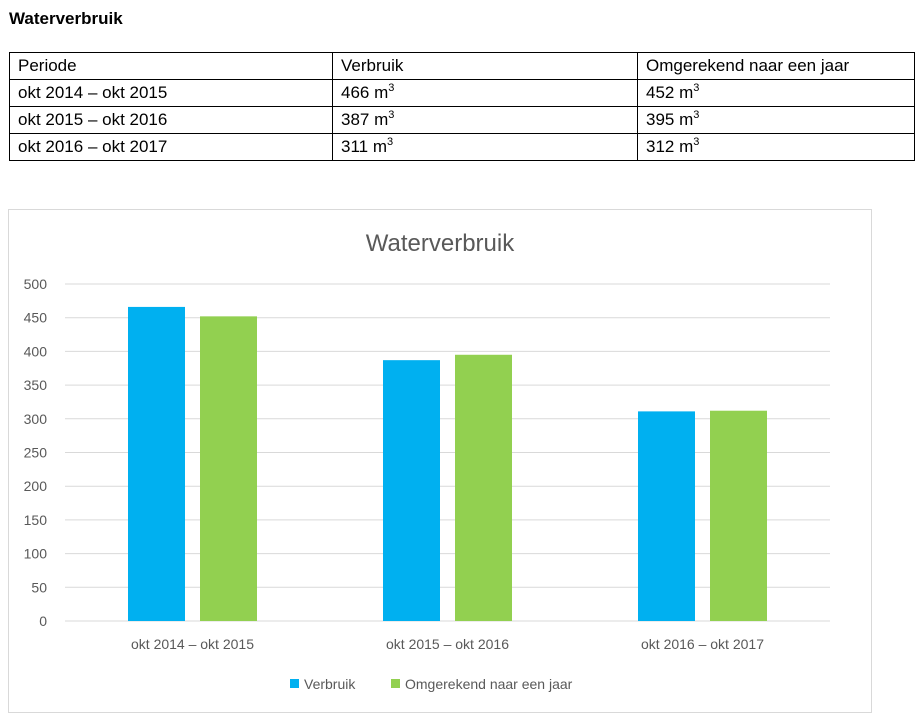 This screenshot has width=924, height=727. I want to click on x-tick-label: okt 2015 – okt 2016, so click(447, 644).